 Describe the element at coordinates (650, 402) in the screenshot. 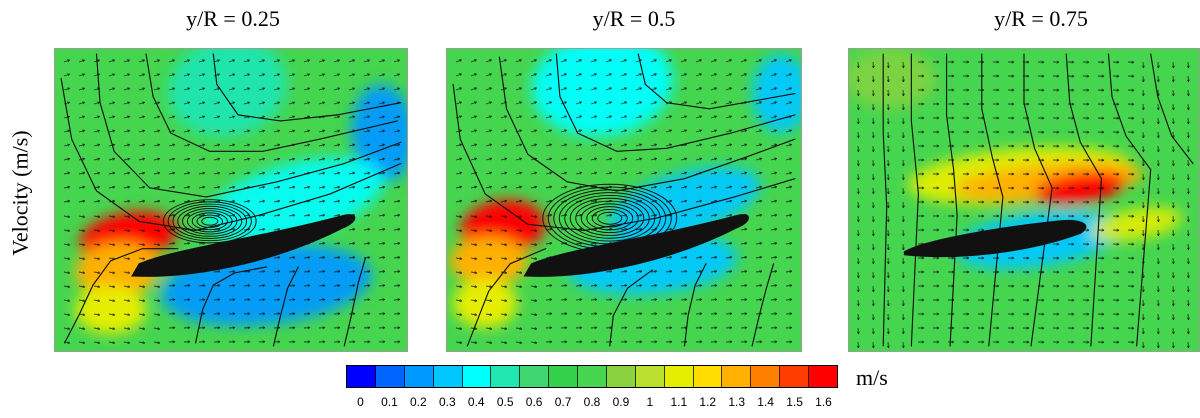

I see `colorbar-tick-label: 1` at that location.